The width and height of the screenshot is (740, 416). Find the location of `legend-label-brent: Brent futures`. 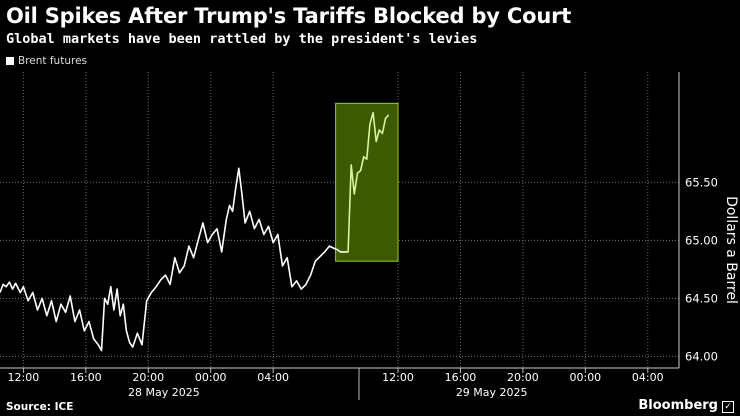

legend-label-brent: Brent futures is located at coordinates (52, 61).